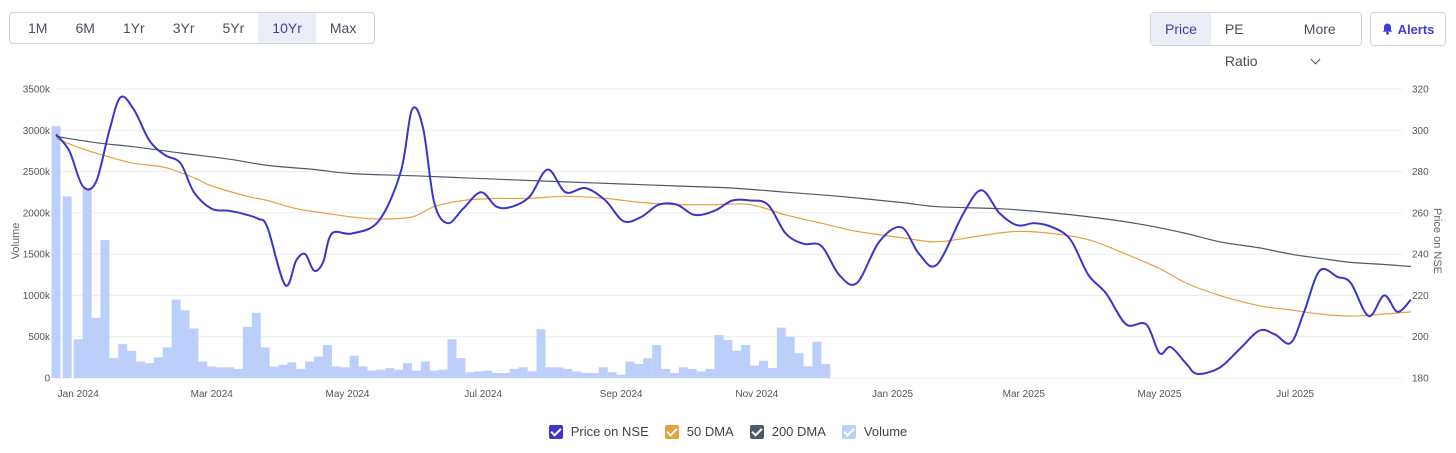 The image size is (1456, 453). What do you see at coordinates (874, 431) in the screenshot?
I see `legend-volume: Volume` at bounding box center [874, 431].